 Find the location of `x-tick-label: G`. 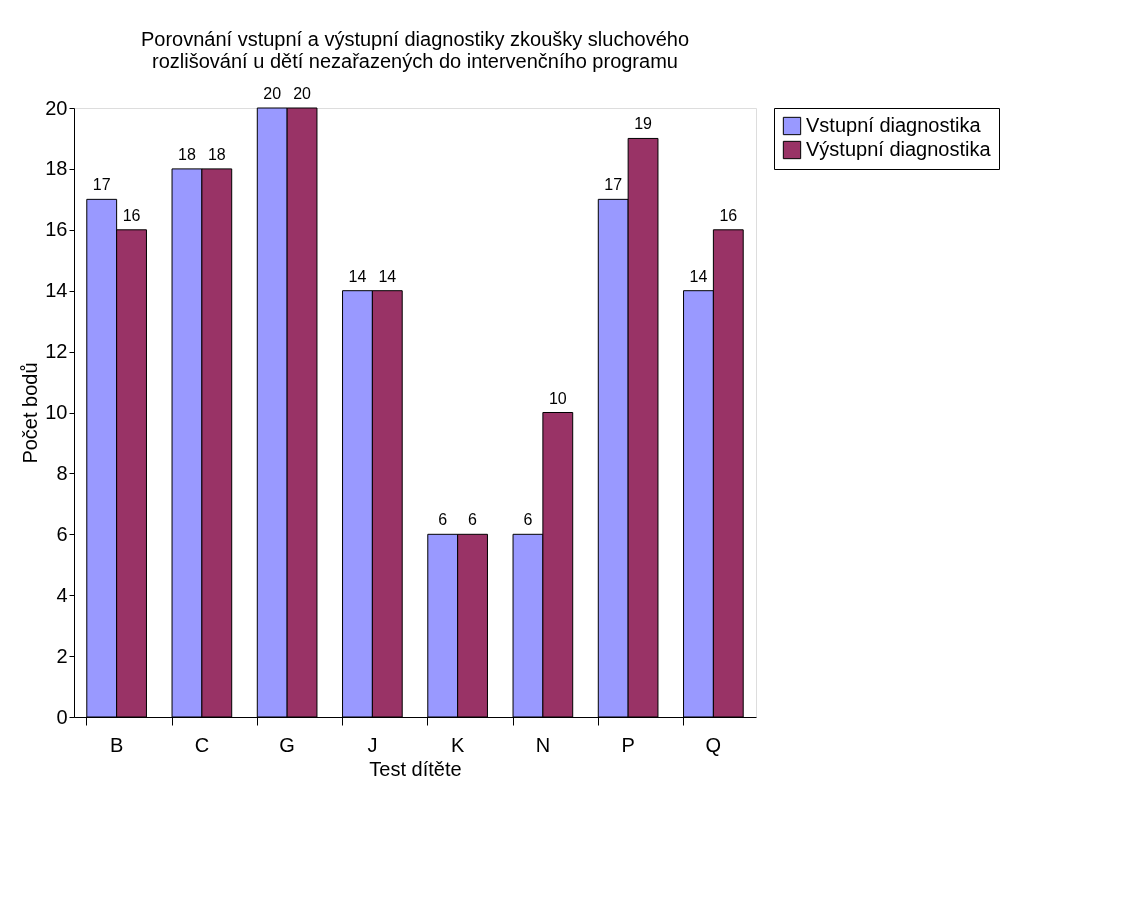

x-tick-label: G is located at coordinates (287, 744).